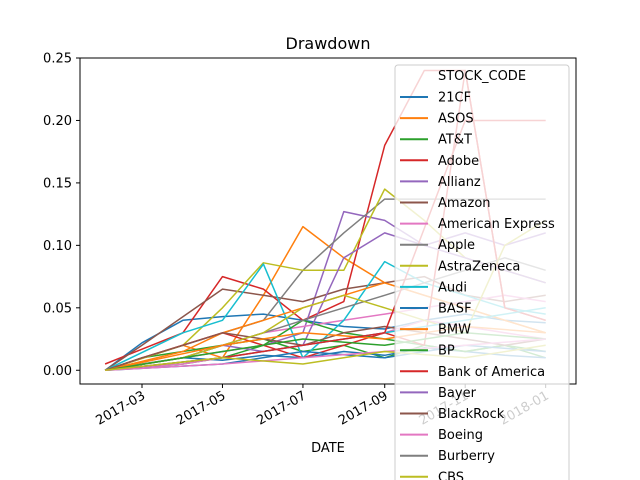 This screenshot has width=640, height=480. What do you see at coordinates (460, 435) in the screenshot?
I see `legend-label: Boeing` at bounding box center [460, 435].